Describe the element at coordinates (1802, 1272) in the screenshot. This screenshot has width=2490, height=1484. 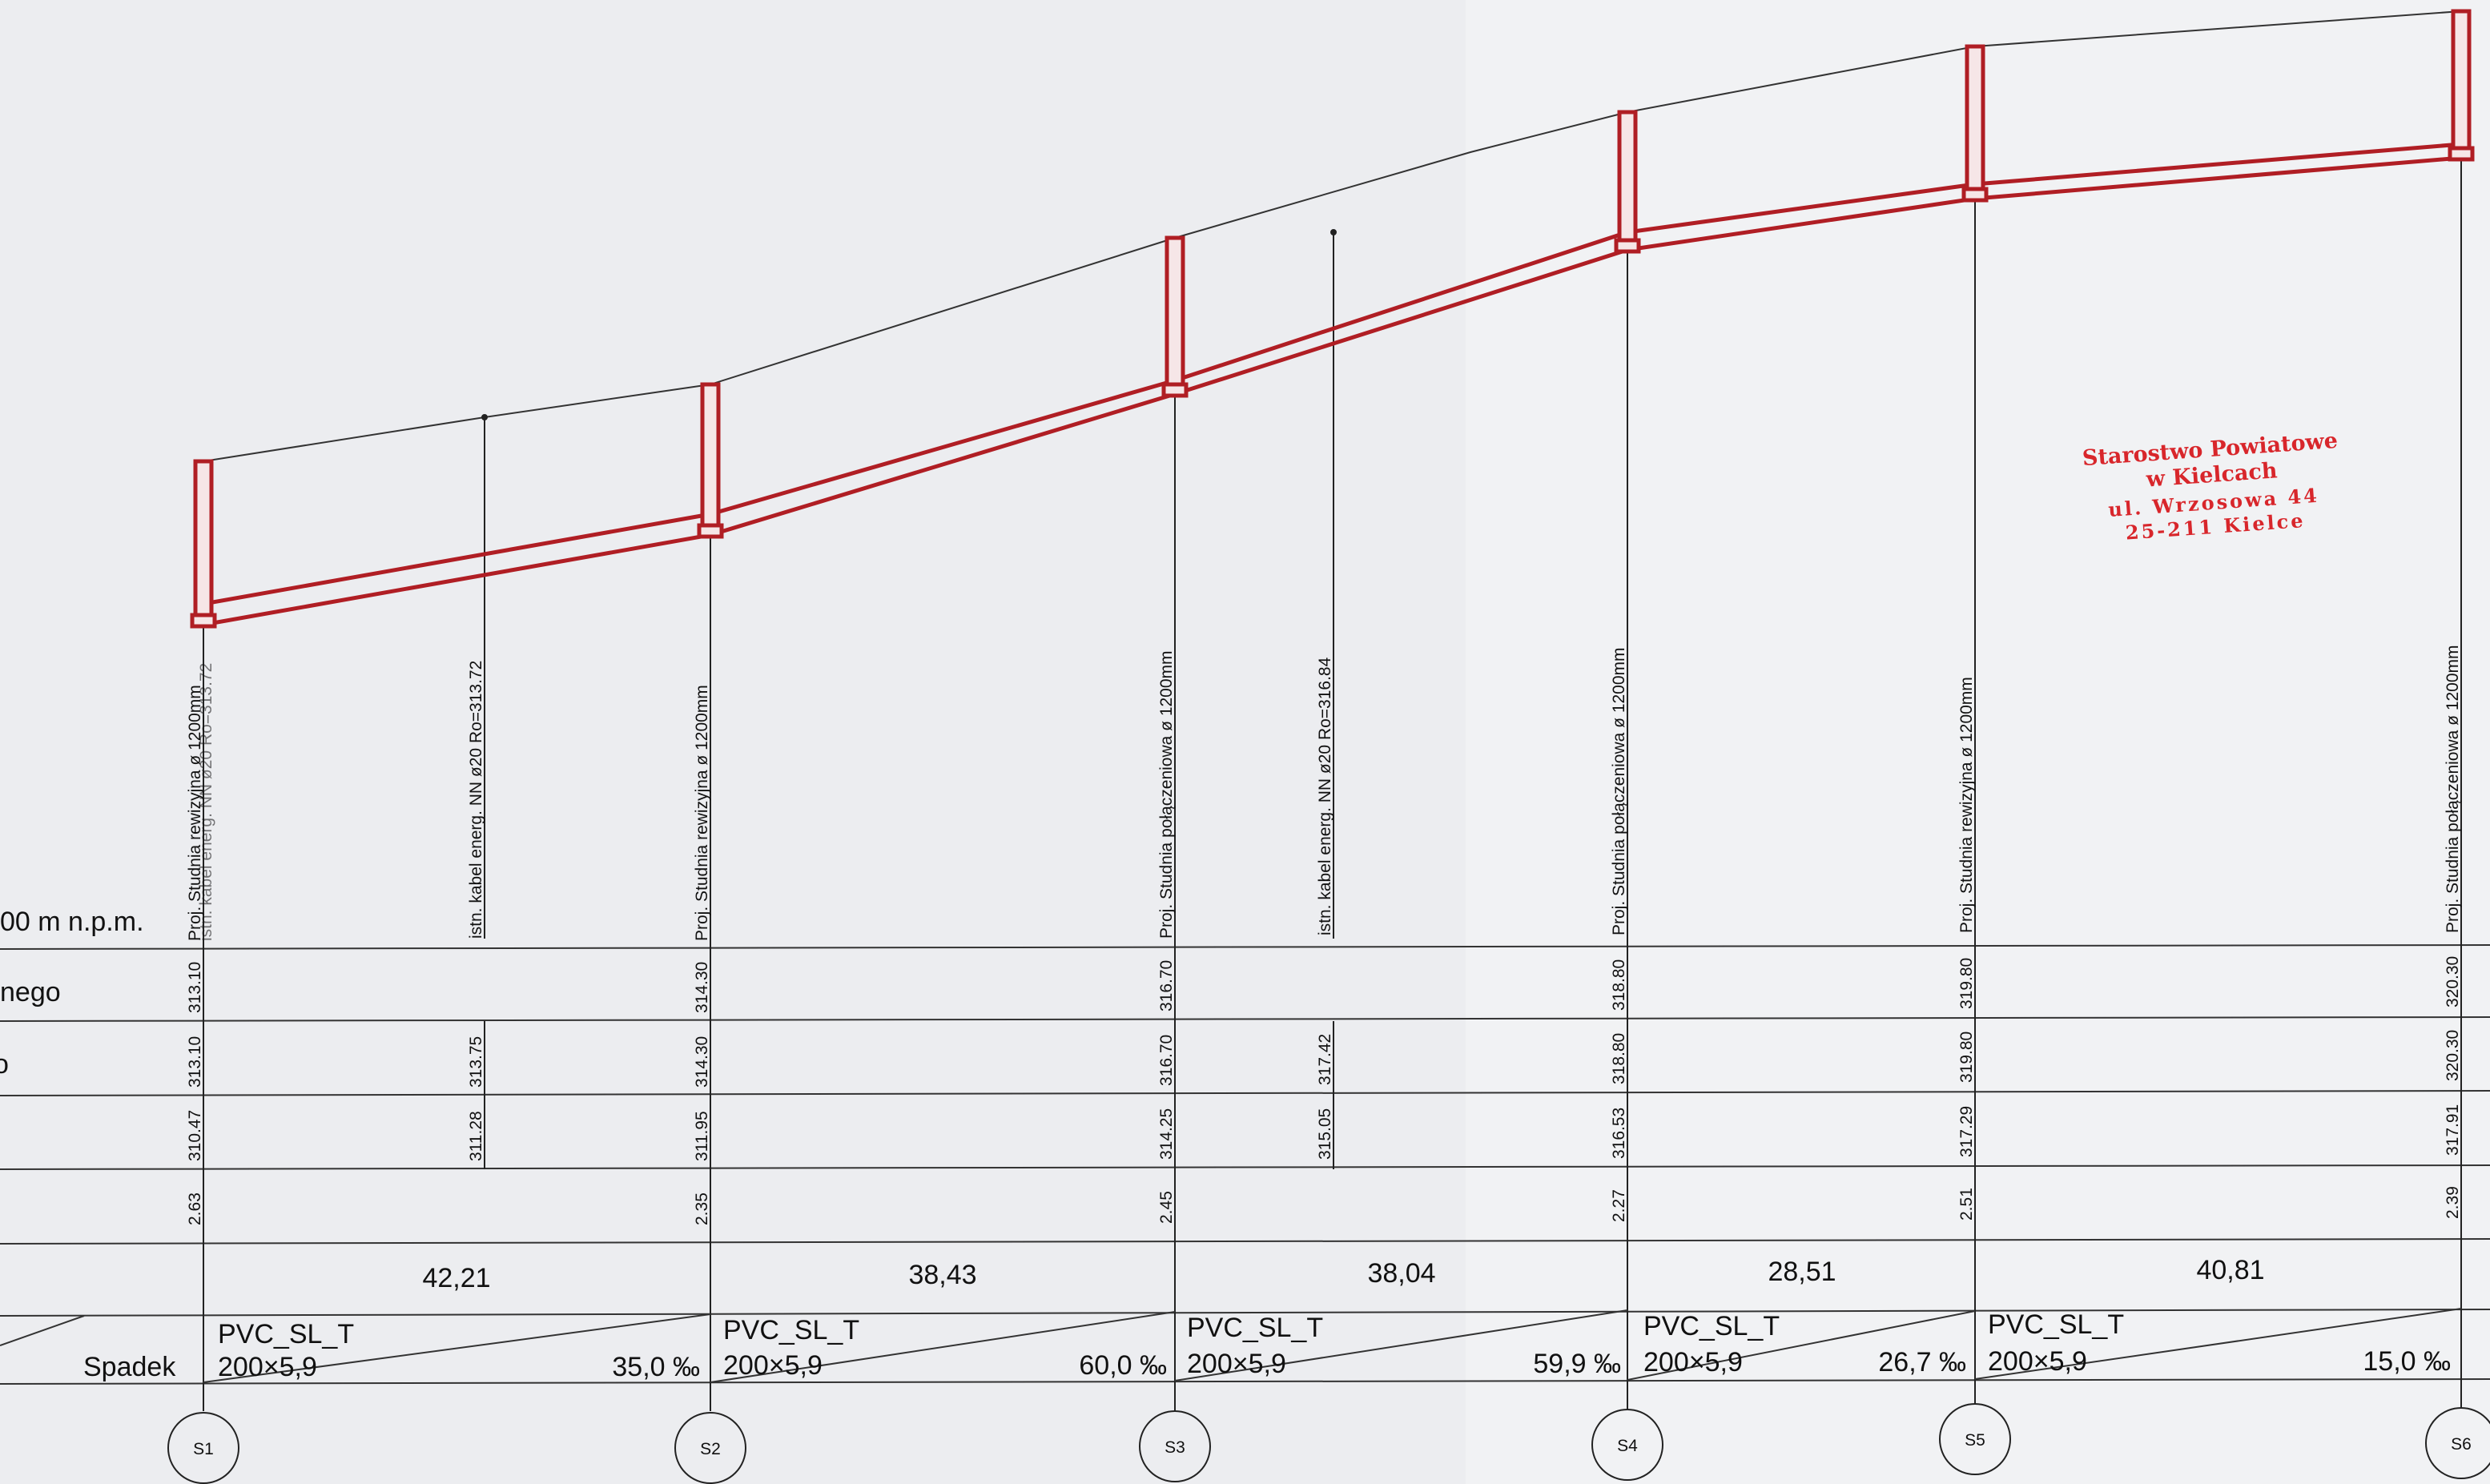
I see `distance-4: 28,51` at that location.